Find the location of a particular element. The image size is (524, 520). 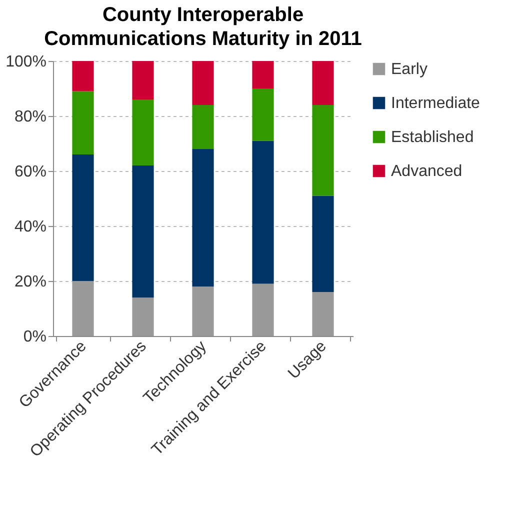

legend-label: Advanced is located at coordinates (426, 171).